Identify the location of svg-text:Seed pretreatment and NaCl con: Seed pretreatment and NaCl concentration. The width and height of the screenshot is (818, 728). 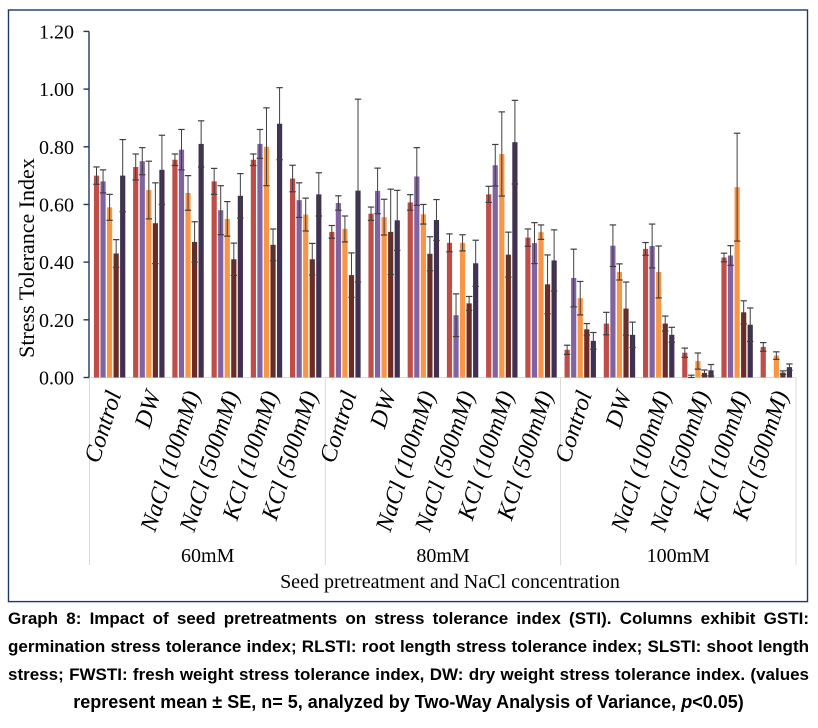
(450, 582).